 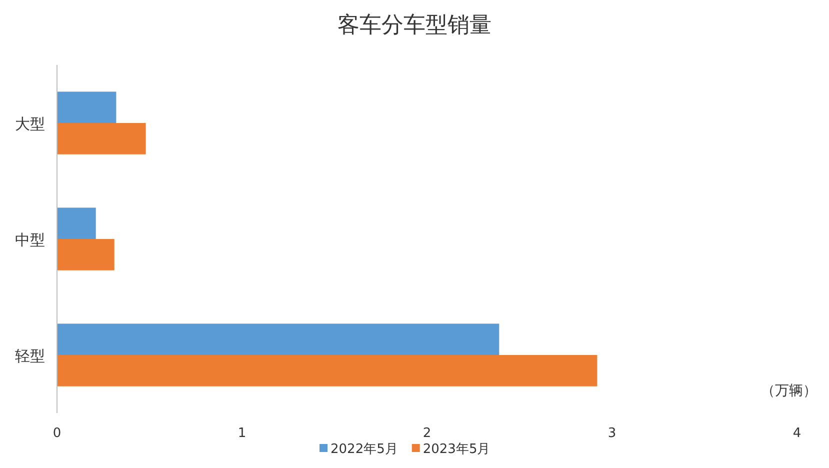 I want to click on y-tick-label: 大型, so click(x=30, y=124).